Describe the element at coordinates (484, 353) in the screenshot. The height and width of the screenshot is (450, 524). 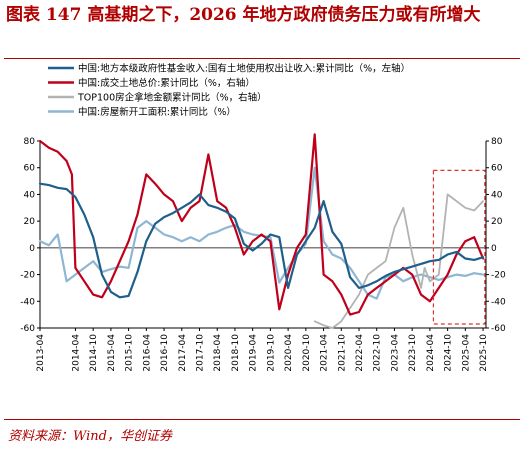
I see `x-tick-label: 2025-10` at that location.